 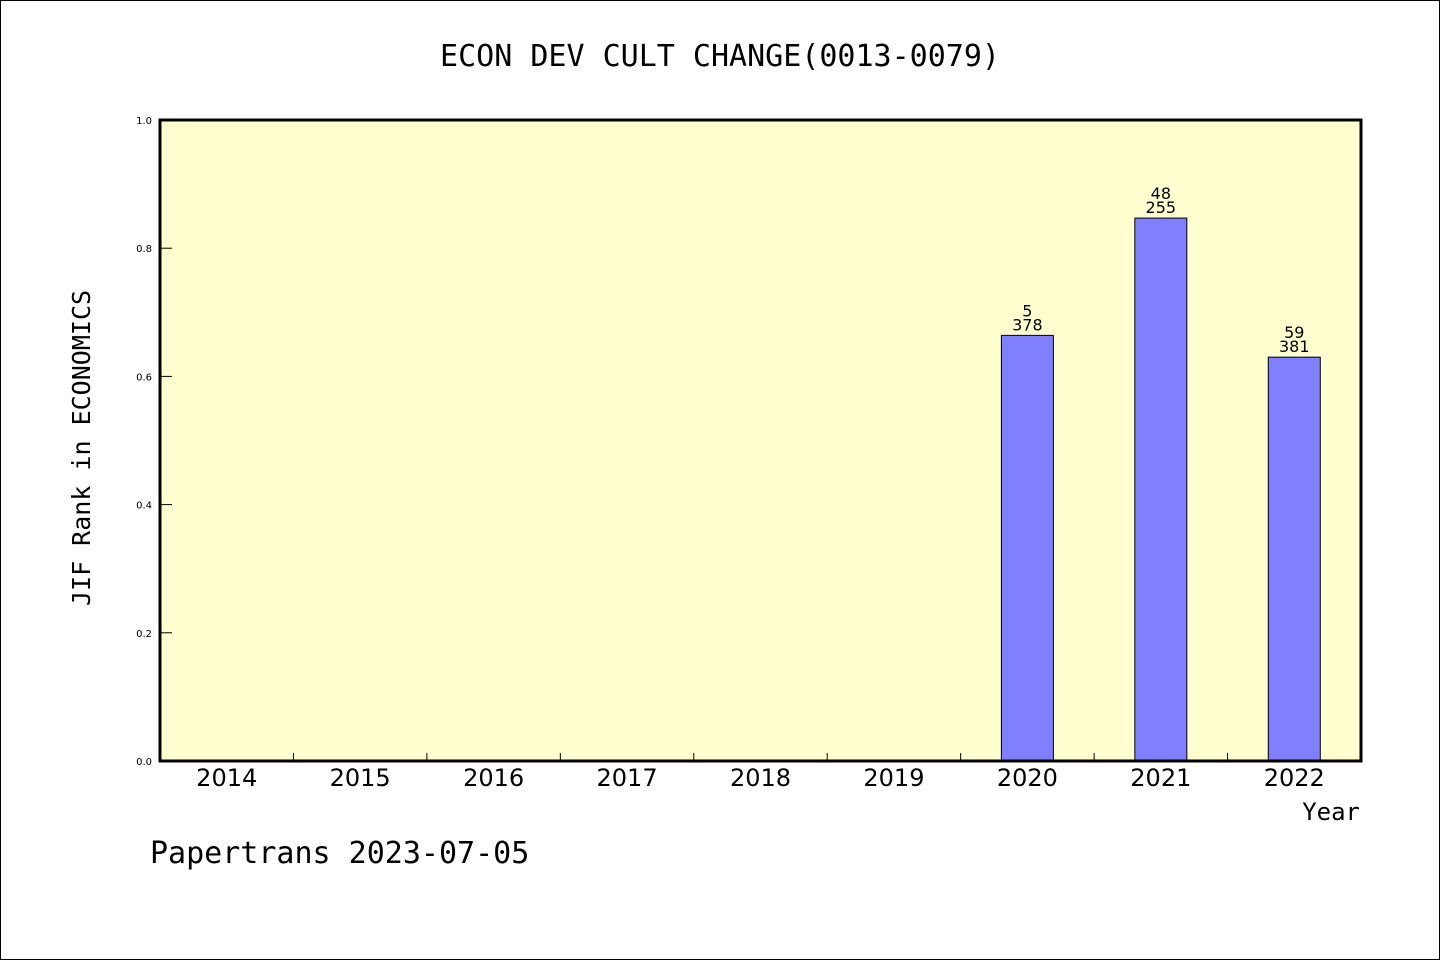 What do you see at coordinates (627, 778) in the screenshot?
I see `x-tick-label: 2017` at bounding box center [627, 778].